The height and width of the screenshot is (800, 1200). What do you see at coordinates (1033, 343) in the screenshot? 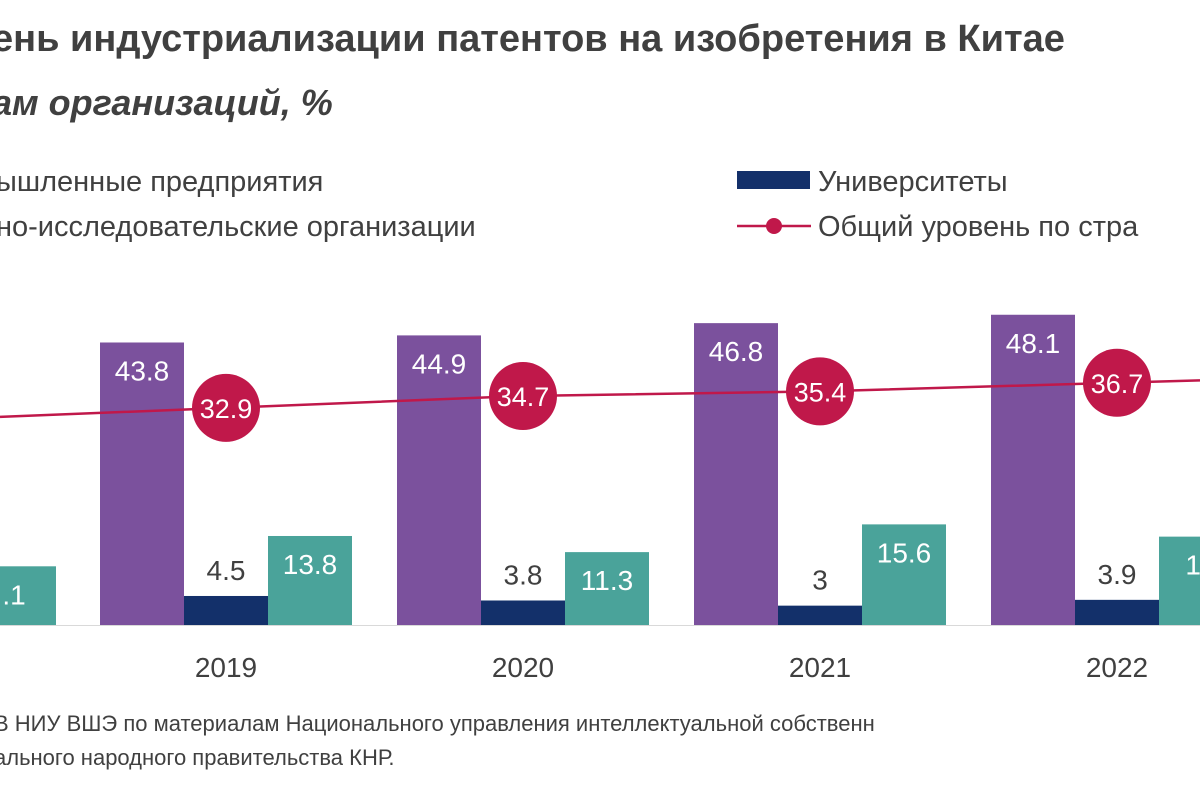
I see `data-label-enterprise-4: 48.1` at bounding box center [1033, 343].